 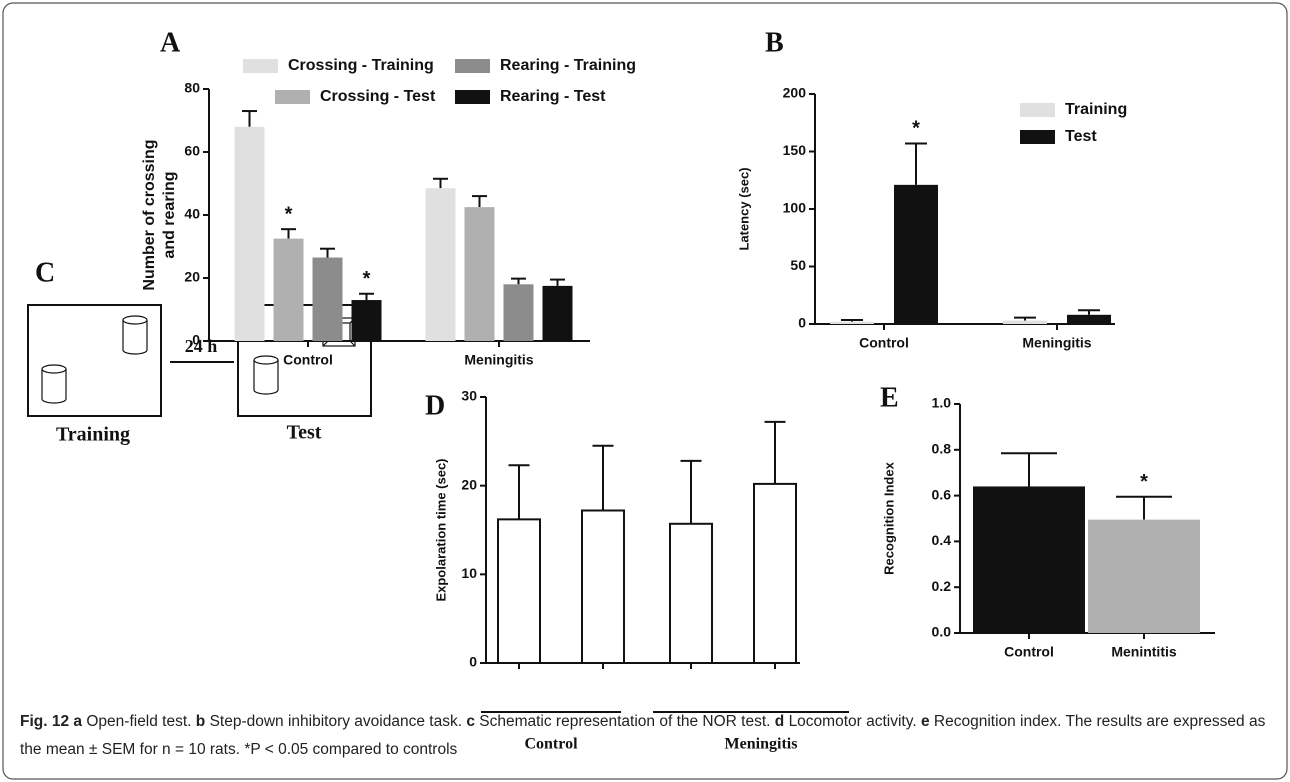 I want to click on y-axis-label: Expolaration time (sec), so click(x=440, y=529).